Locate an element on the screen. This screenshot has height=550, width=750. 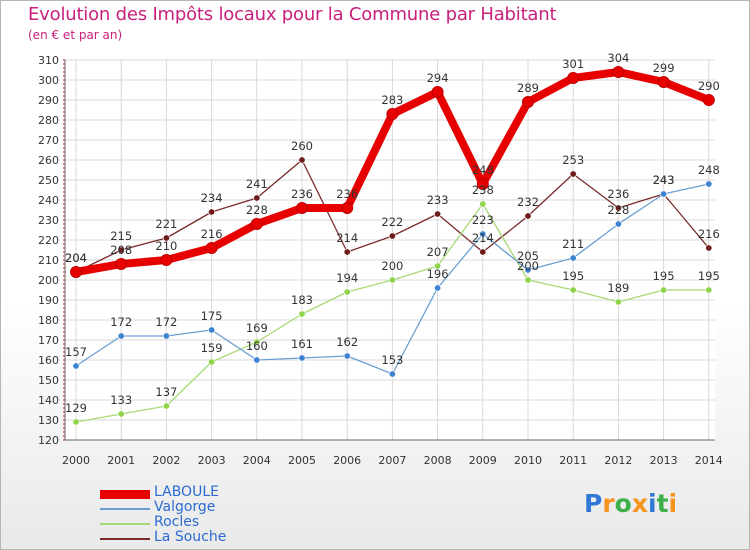
x-tick-label: 2014 is located at coordinates (709, 460).